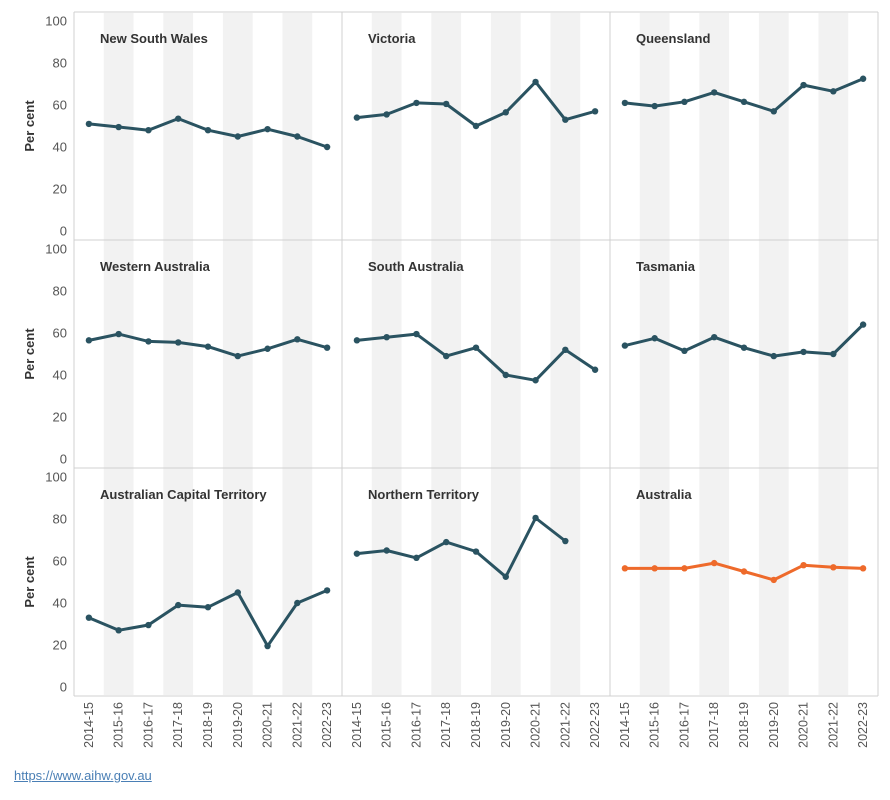  I want to click on x-tick-label: 2016-17, so click(148, 725).